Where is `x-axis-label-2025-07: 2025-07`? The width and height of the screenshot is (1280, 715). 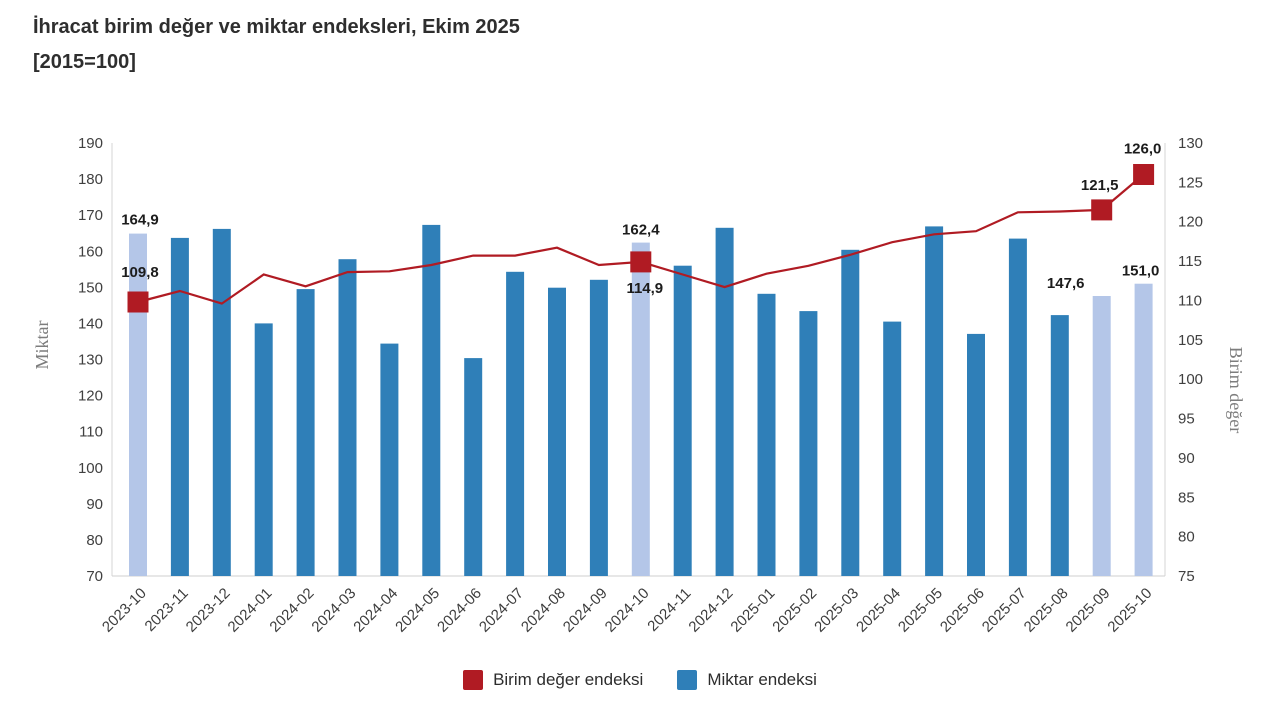 x-axis-label-2025-07: 2025-07 is located at coordinates (1004, 610).